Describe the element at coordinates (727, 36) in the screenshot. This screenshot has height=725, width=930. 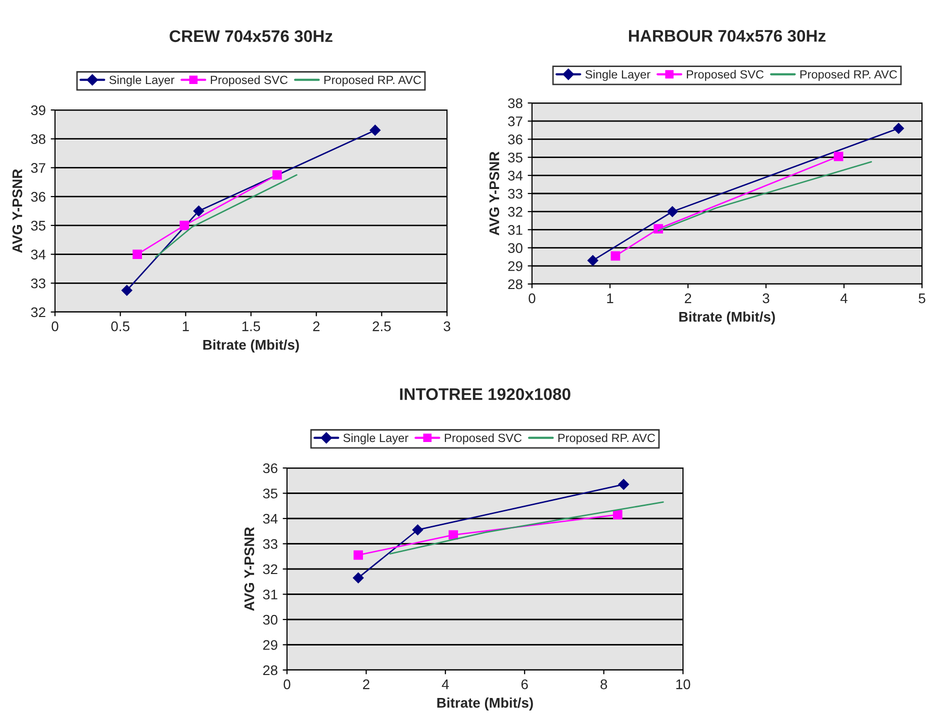
I see `chart-title: HARBOUR 704x576 30Hz` at that location.